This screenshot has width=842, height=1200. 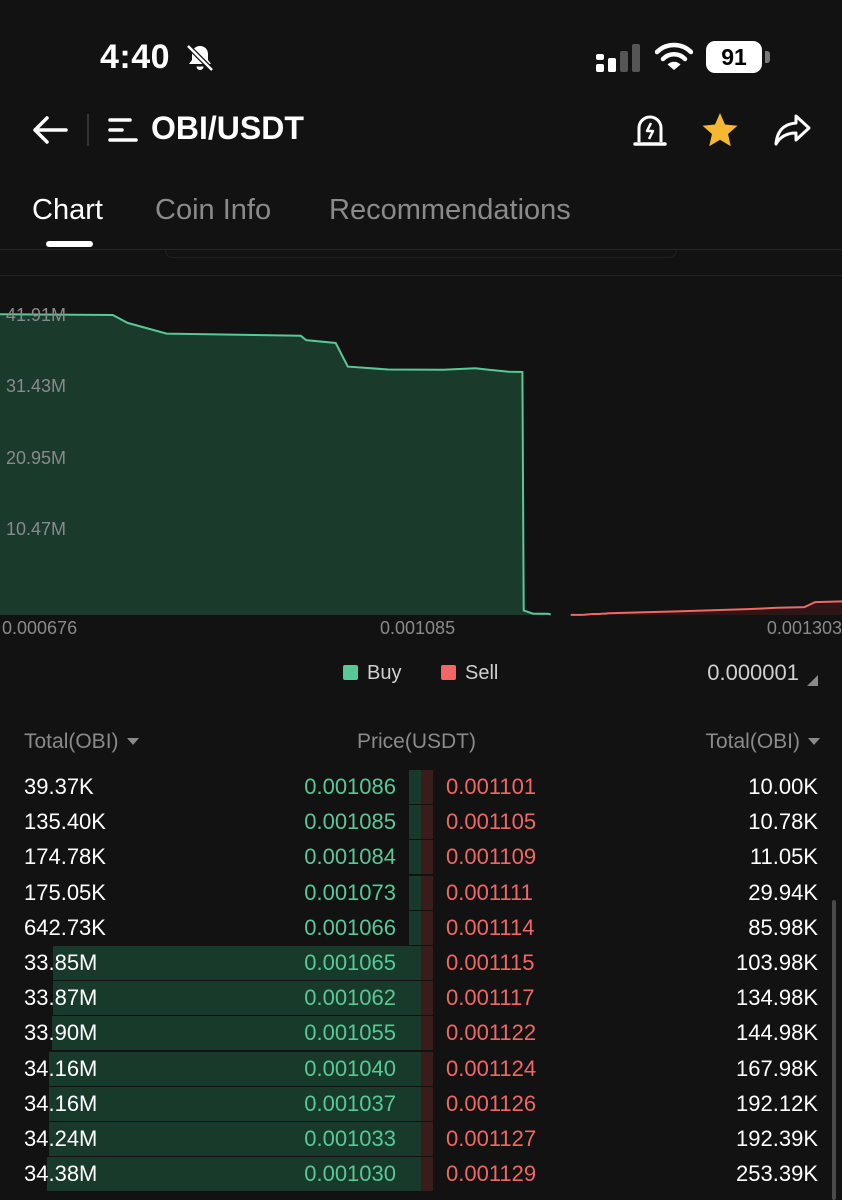 What do you see at coordinates (350, 962) in the screenshot?
I see `buy-price-cell: 0.001065` at bounding box center [350, 962].